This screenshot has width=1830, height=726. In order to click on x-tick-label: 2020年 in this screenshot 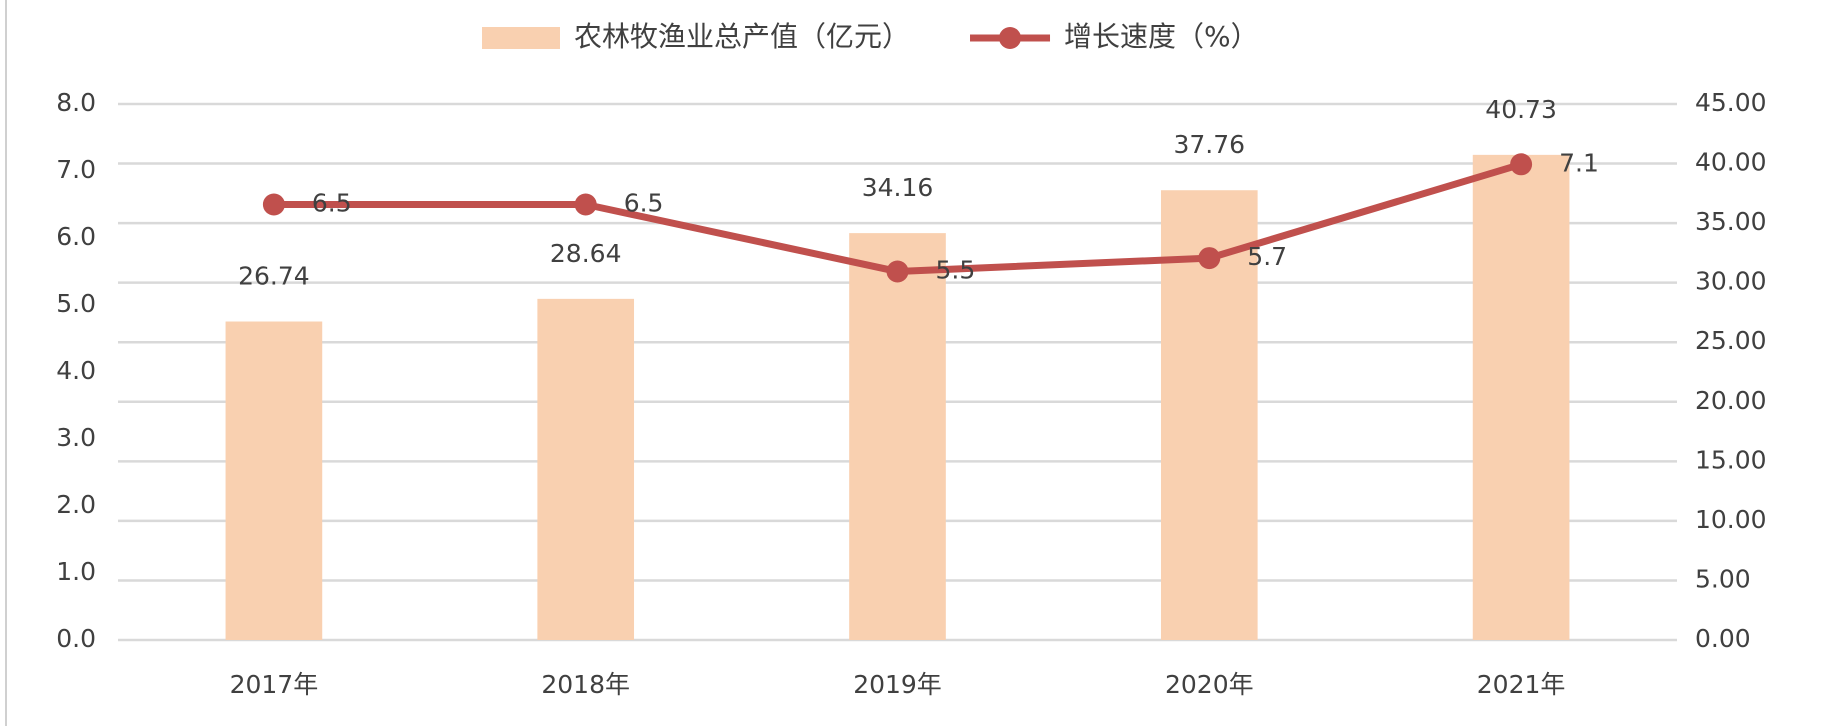, I will do `click(1209, 684)`.